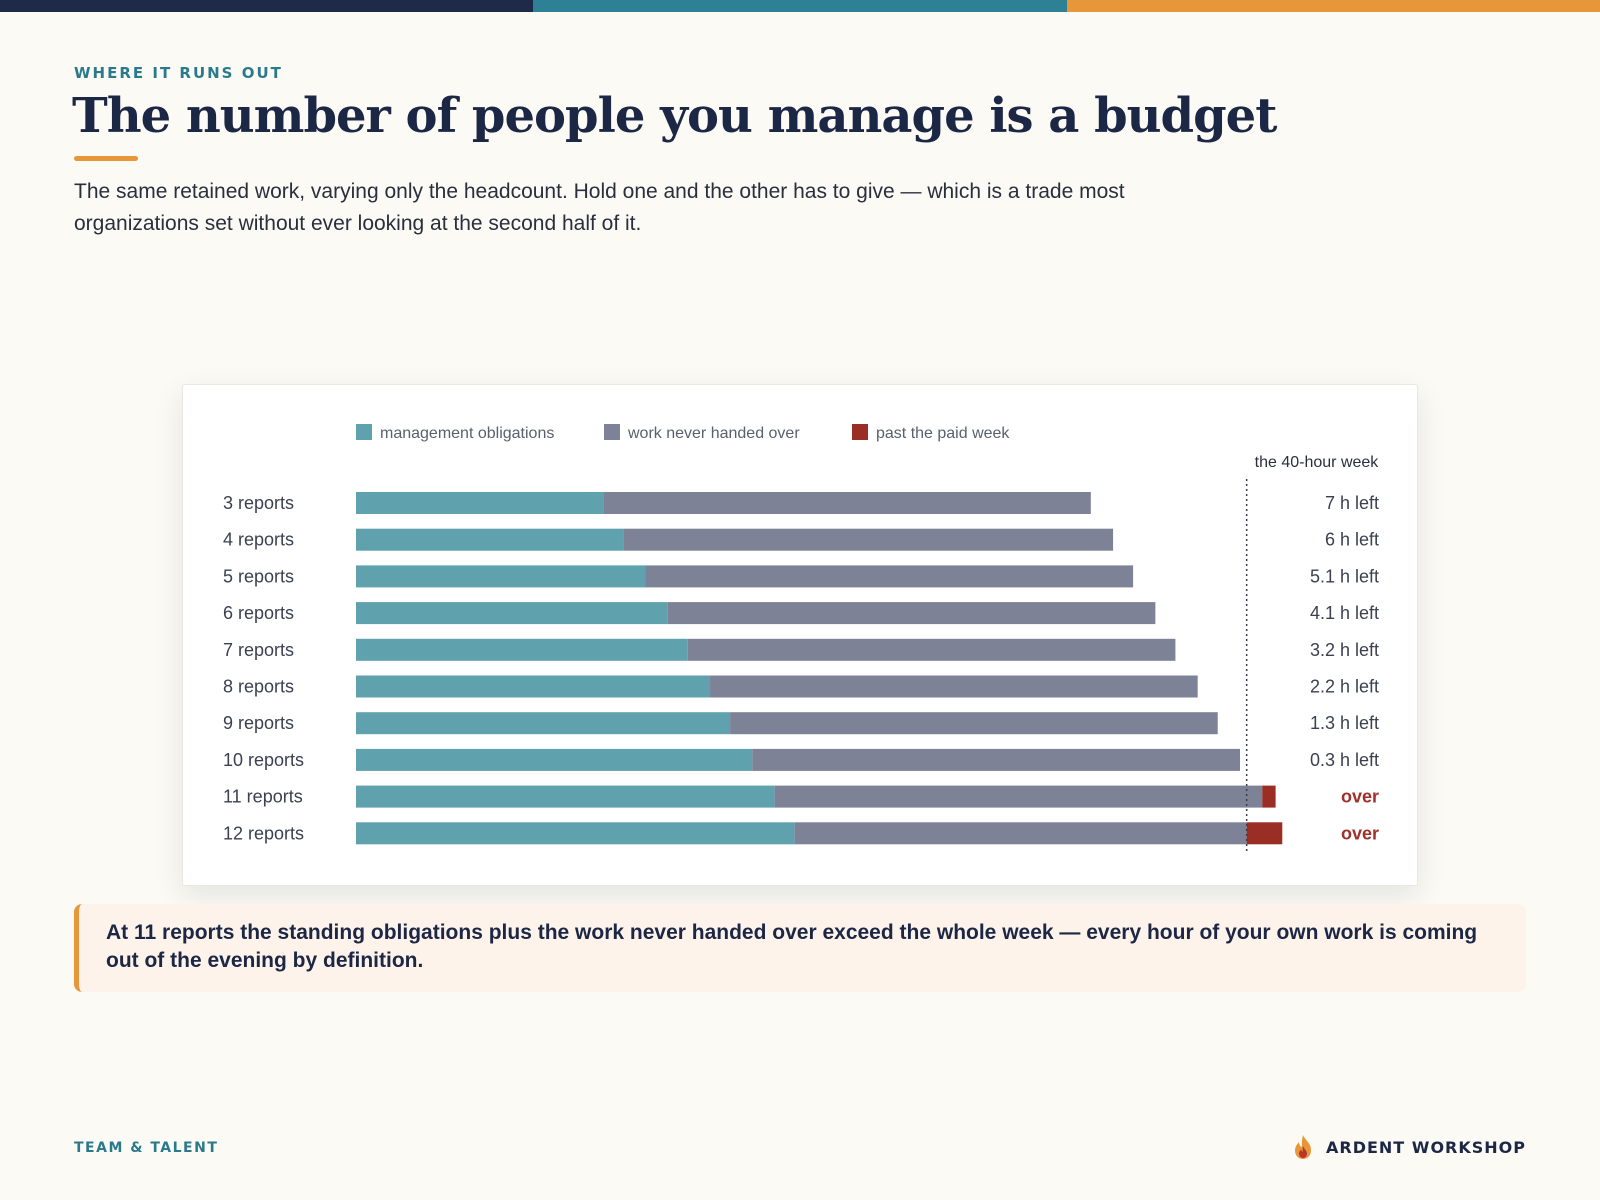  Describe the element at coordinates (263, 833) in the screenshot. I see `category-label: 12 reports` at that location.